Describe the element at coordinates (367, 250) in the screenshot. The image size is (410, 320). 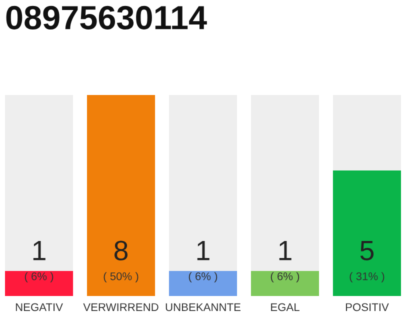
I see `data-label: 5` at that location.